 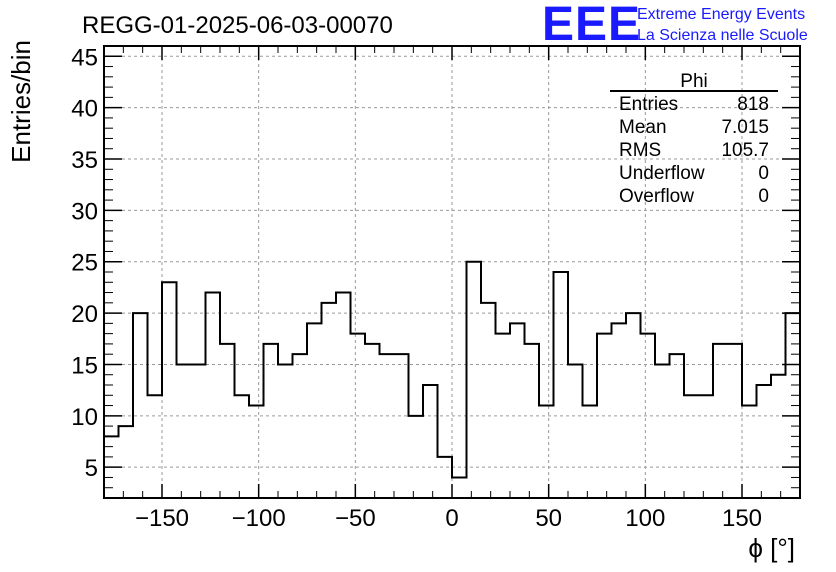 I want to click on x-tick-label: 150, so click(x=742, y=518).